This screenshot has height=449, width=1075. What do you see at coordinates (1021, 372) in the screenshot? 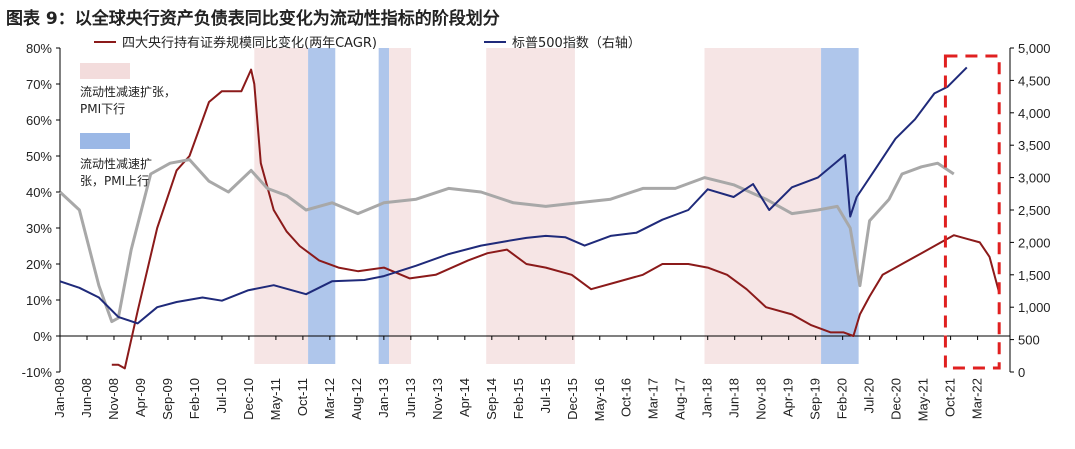
I see `y-right-tick-label: 0` at bounding box center [1021, 372].